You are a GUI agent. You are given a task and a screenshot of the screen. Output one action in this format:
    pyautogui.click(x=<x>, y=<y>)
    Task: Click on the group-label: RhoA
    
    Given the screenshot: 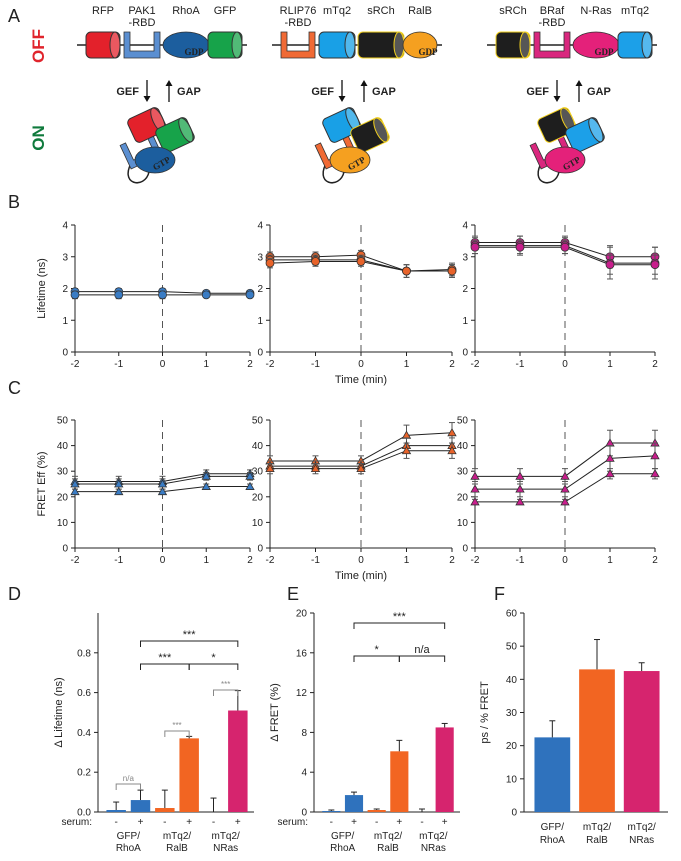 What is the action you would take?
    pyautogui.click(x=342, y=848)
    